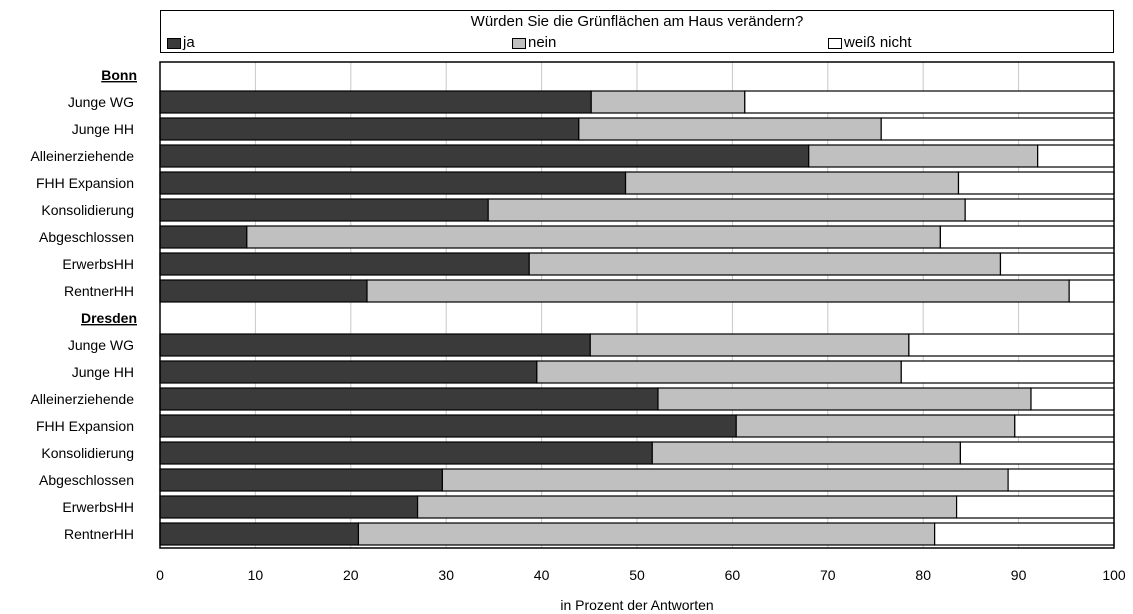  I want to click on x-tick-label: 40, so click(542, 575).